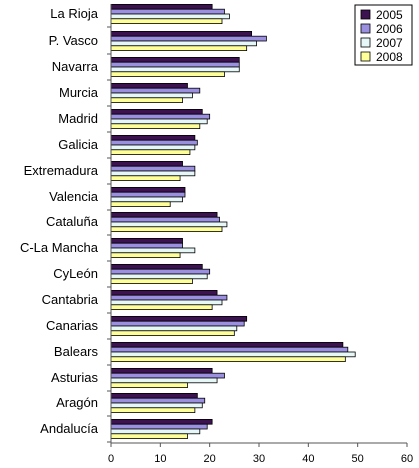 Image resolution: width=419 pixels, height=468 pixels. Describe the element at coordinates (389, 15) in the screenshot. I see `legend-label: 2005` at that location.